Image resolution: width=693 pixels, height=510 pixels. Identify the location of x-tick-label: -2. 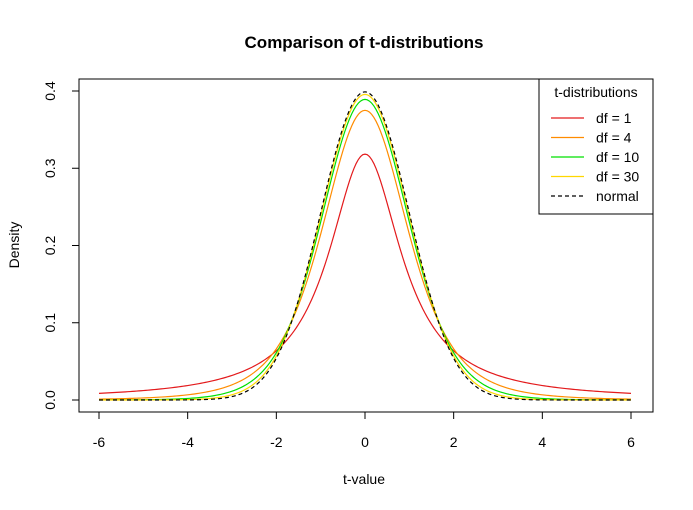
(276, 442).